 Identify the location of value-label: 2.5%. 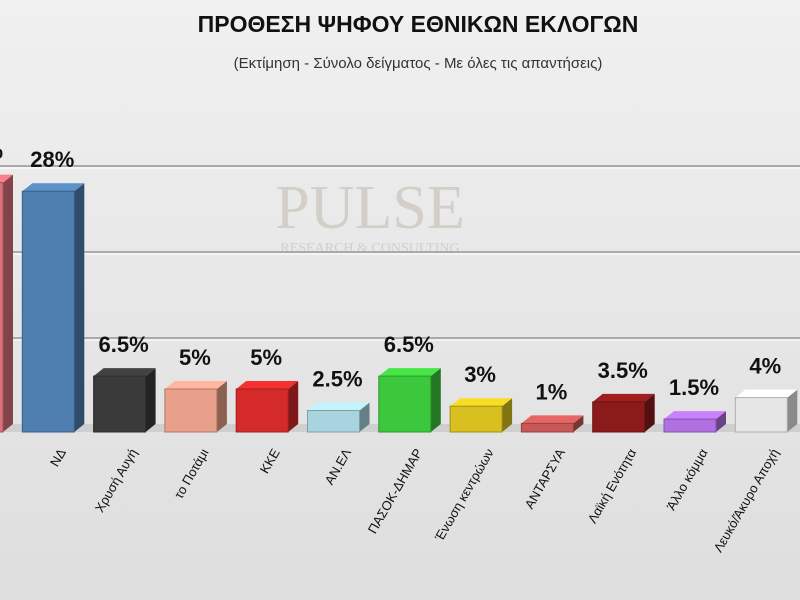
(337, 379).